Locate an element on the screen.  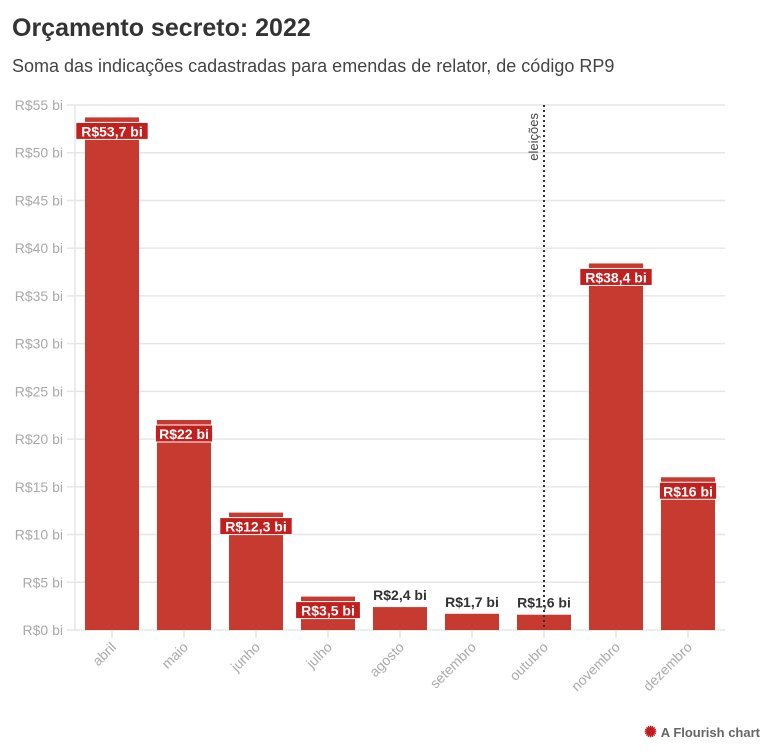
y-tick-label: R$0 bi is located at coordinates (43, 630).